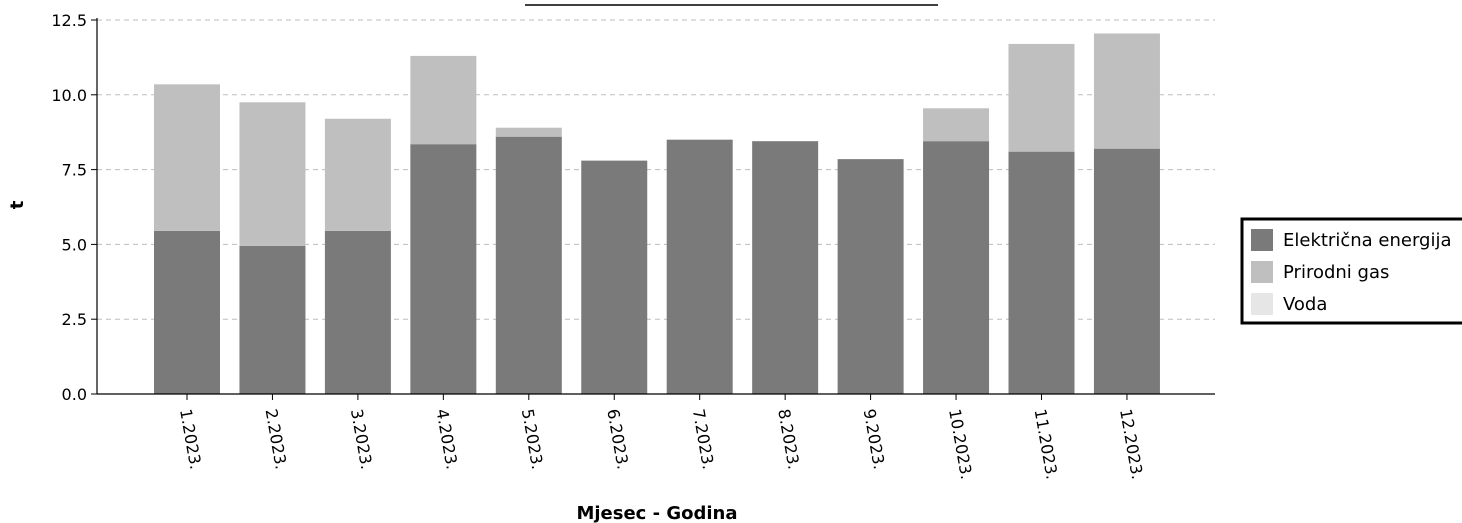 This screenshot has width=1462, height=523. Describe the element at coordinates (446, 438) in the screenshot. I see `x-tick-label: 4.2023.` at that location.